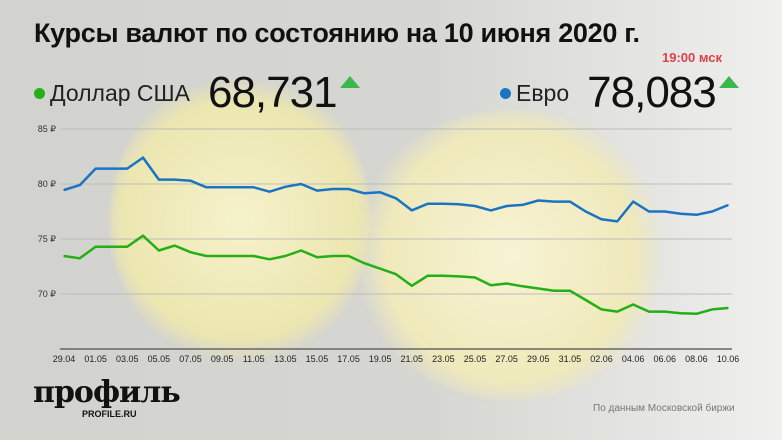  Describe the element at coordinates (380, 359) in the screenshot. I see `x-tick-label: 19.05` at that location.